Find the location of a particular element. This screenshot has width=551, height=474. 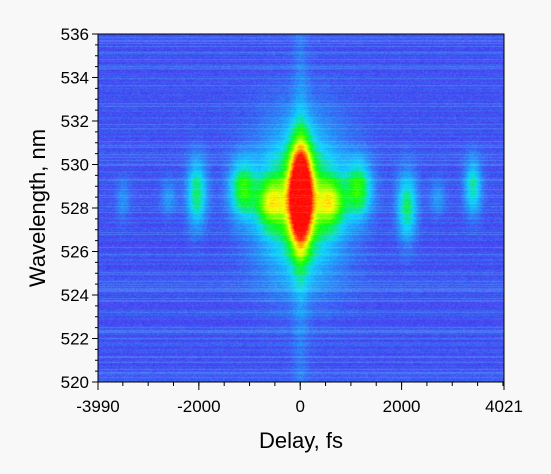

y-tick-label: 526 is located at coordinates (75, 252).